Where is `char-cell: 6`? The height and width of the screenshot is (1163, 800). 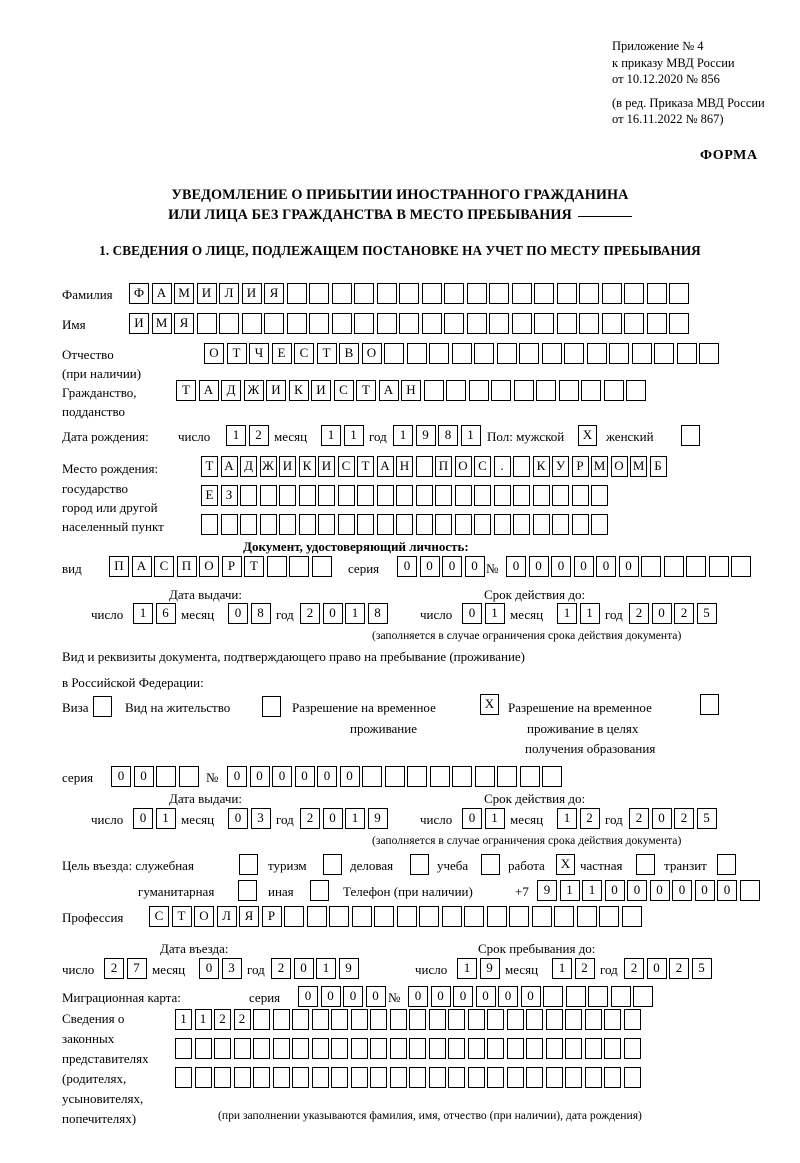 char-cell: 6 is located at coordinates (165, 613).